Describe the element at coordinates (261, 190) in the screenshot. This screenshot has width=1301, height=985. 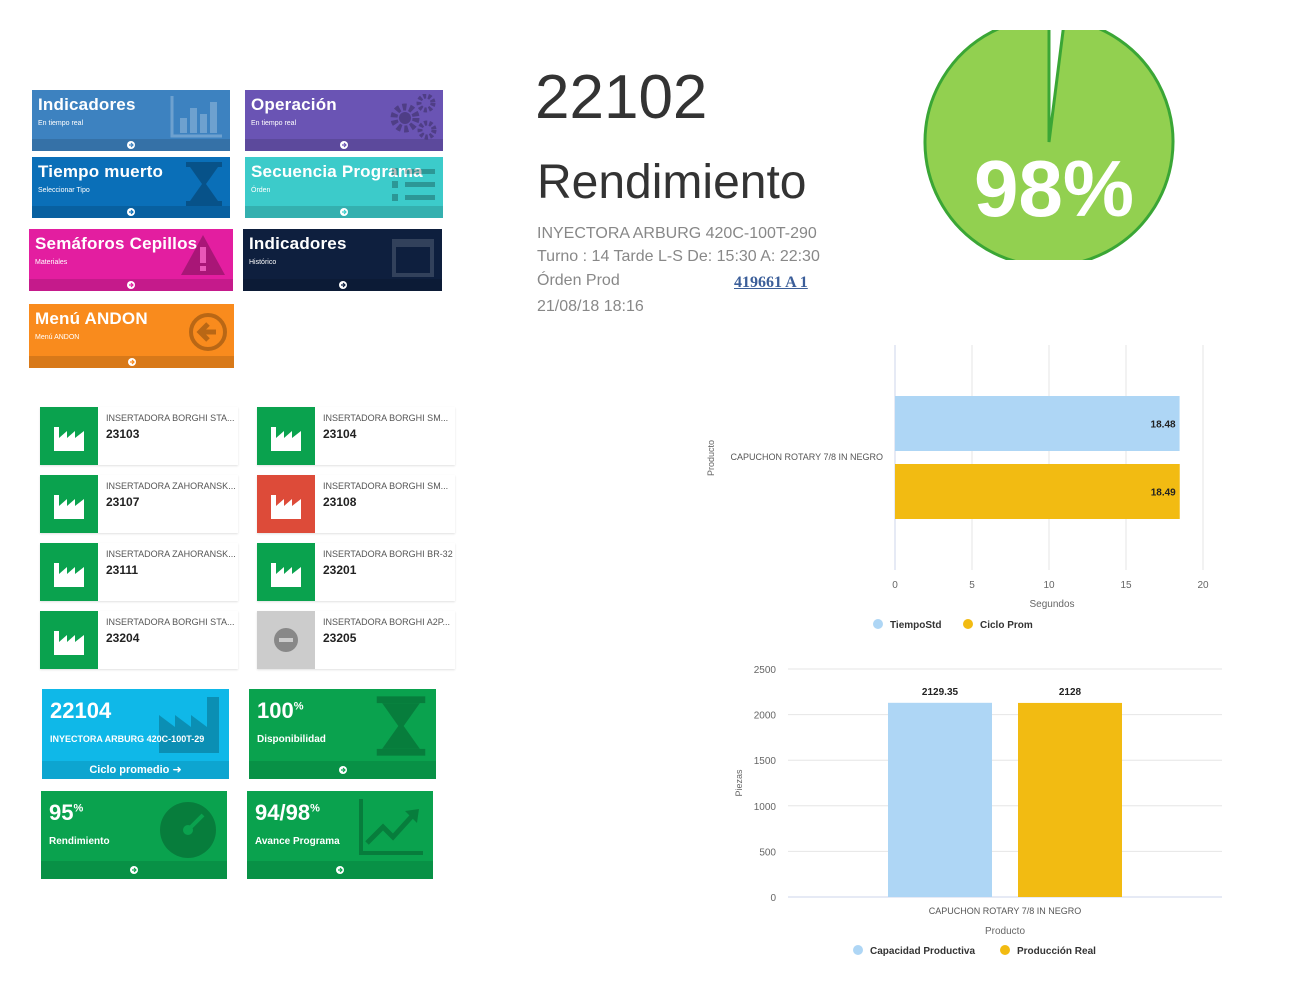
I see `tile-subtitle: Órden` at that location.